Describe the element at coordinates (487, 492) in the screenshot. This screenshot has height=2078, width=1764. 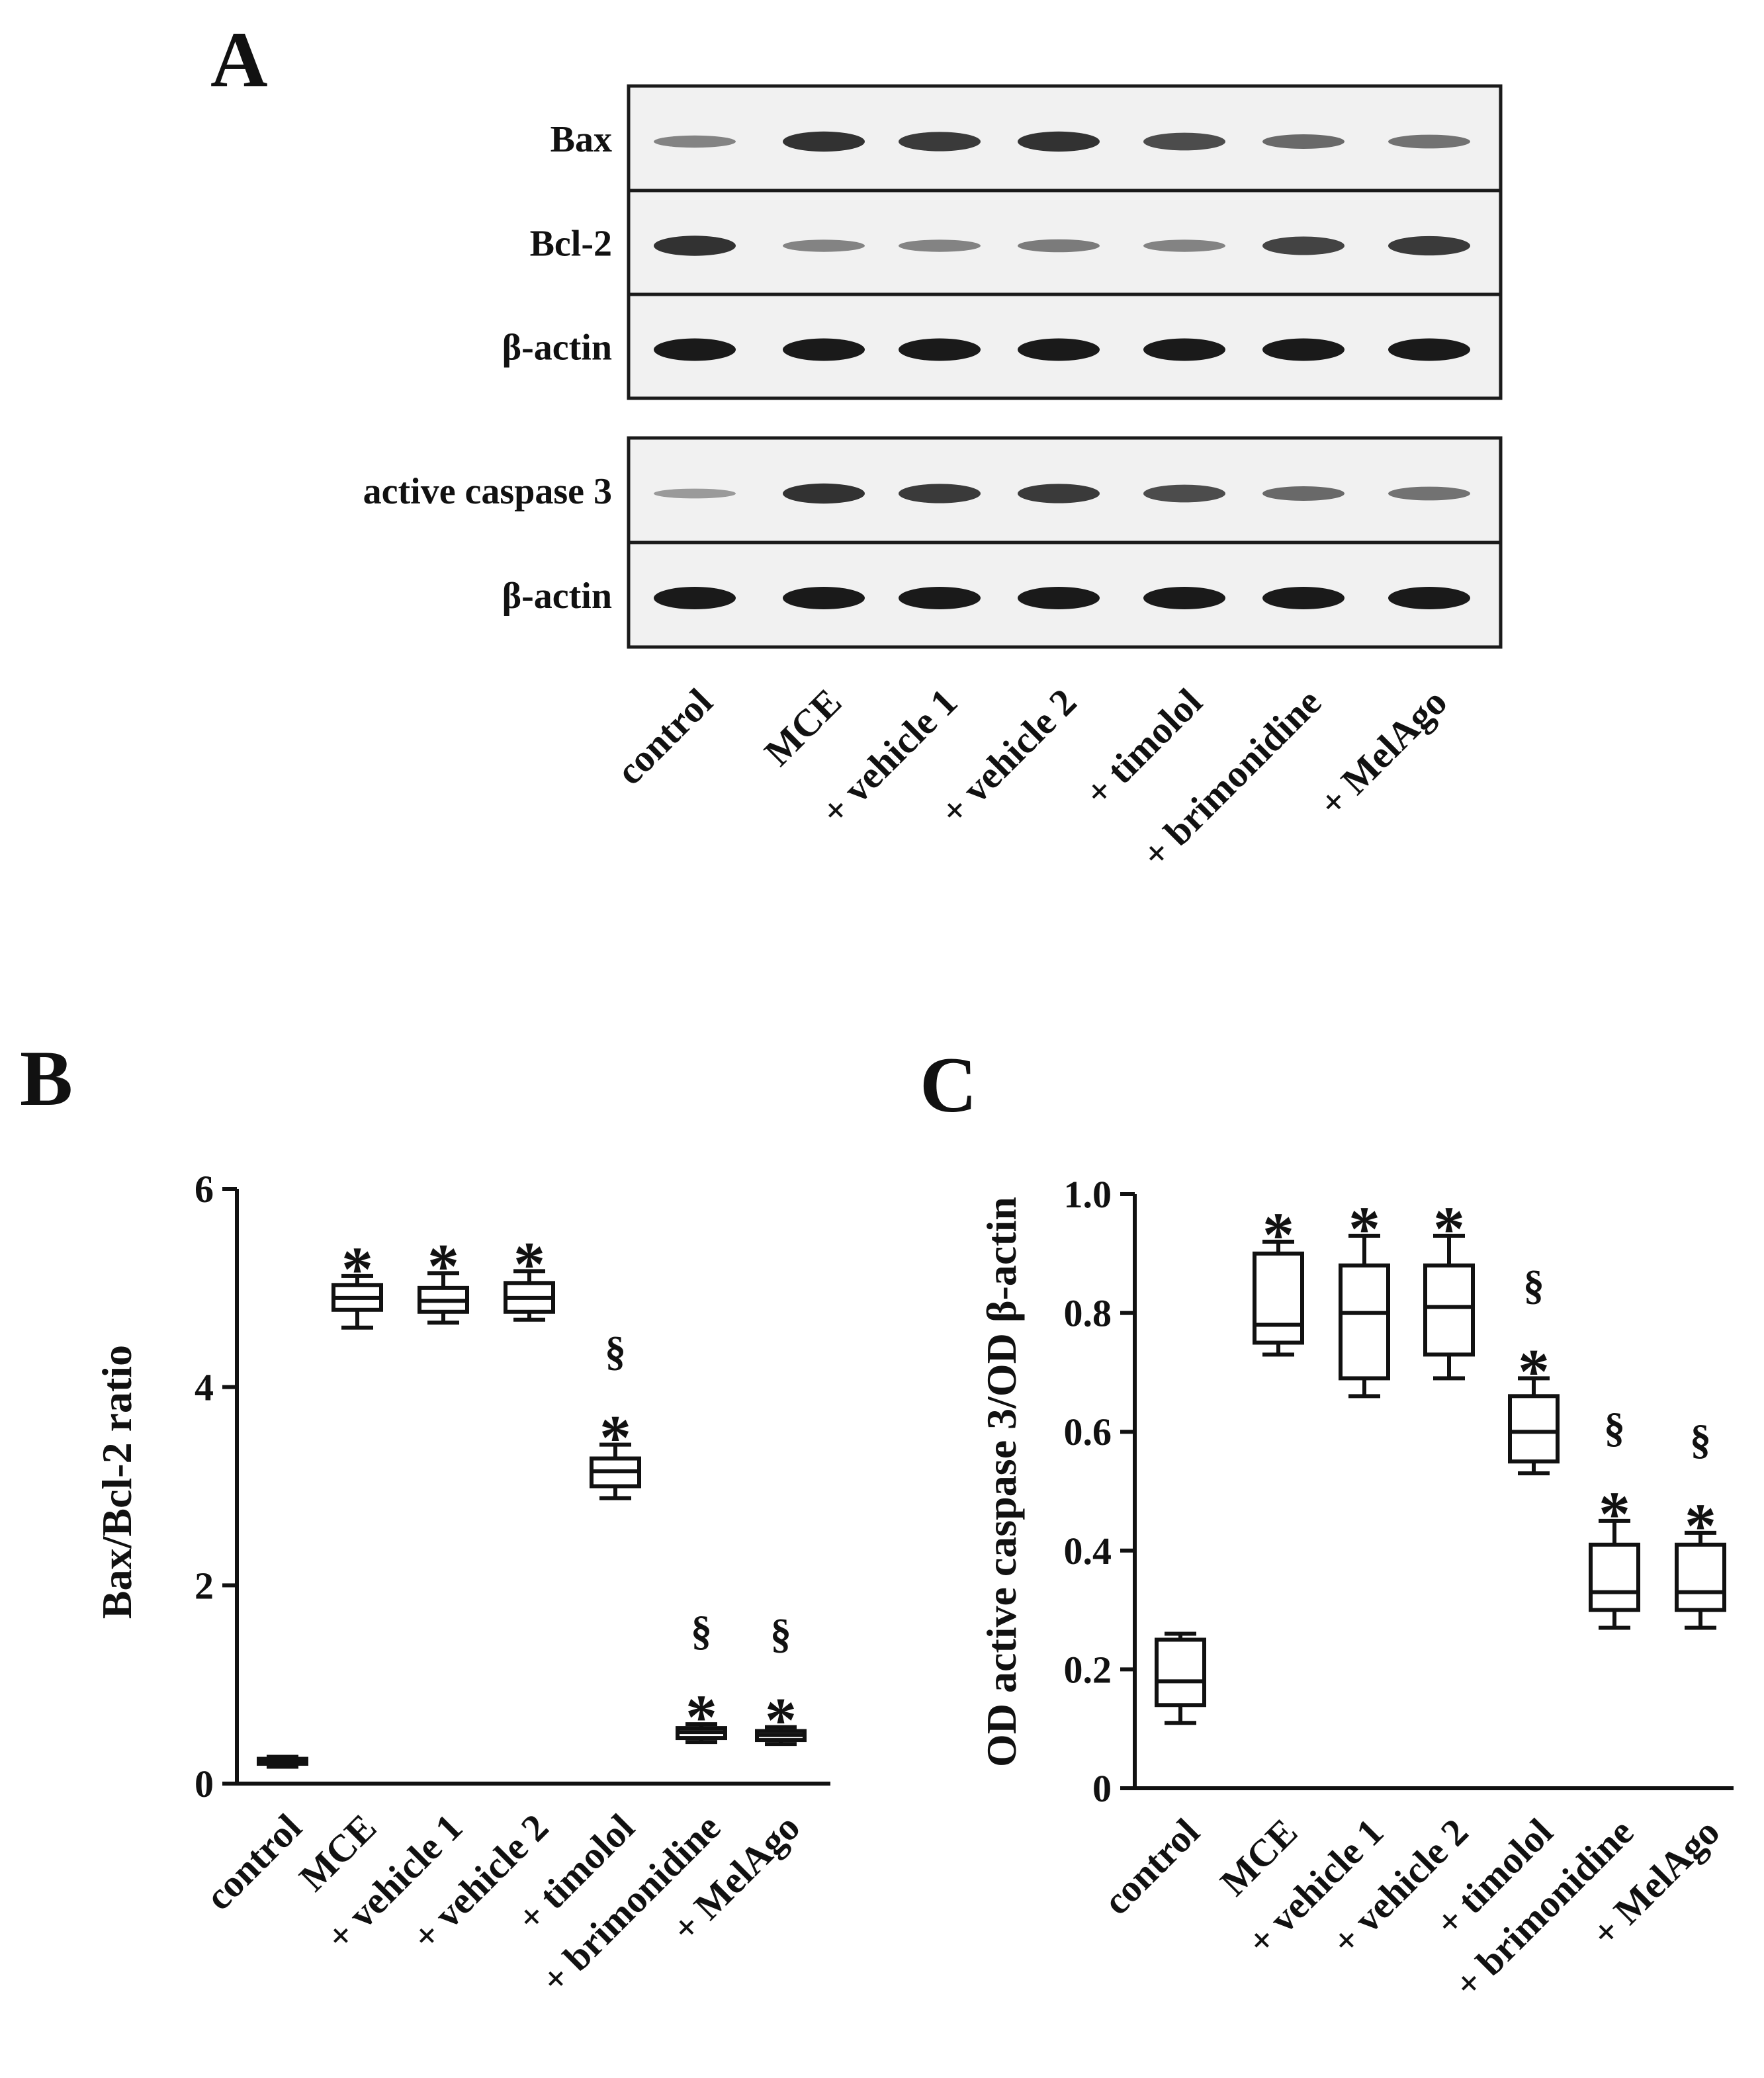
I see `blot-label: active caspase 3` at that location.